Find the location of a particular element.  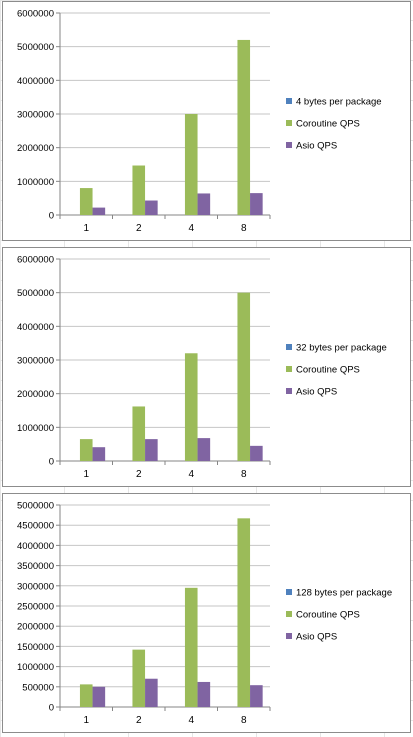

y-tick-label: 2500000 is located at coordinates (35, 607).